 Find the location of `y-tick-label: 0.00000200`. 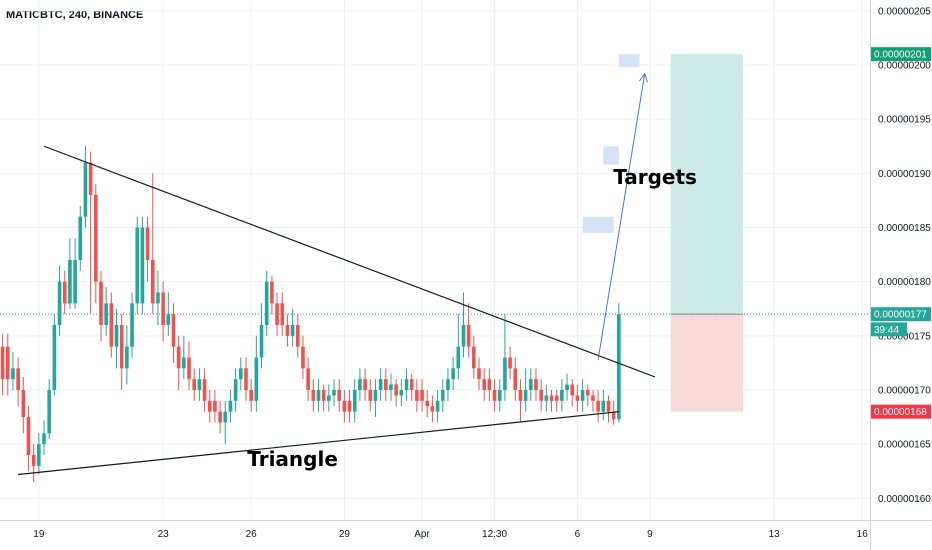

y-tick-label: 0.00000200 is located at coordinates (904, 66).